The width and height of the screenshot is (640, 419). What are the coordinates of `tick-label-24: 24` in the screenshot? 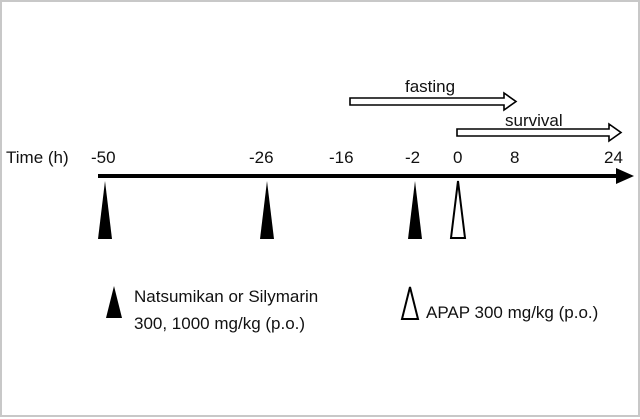 It's located at (613, 157).